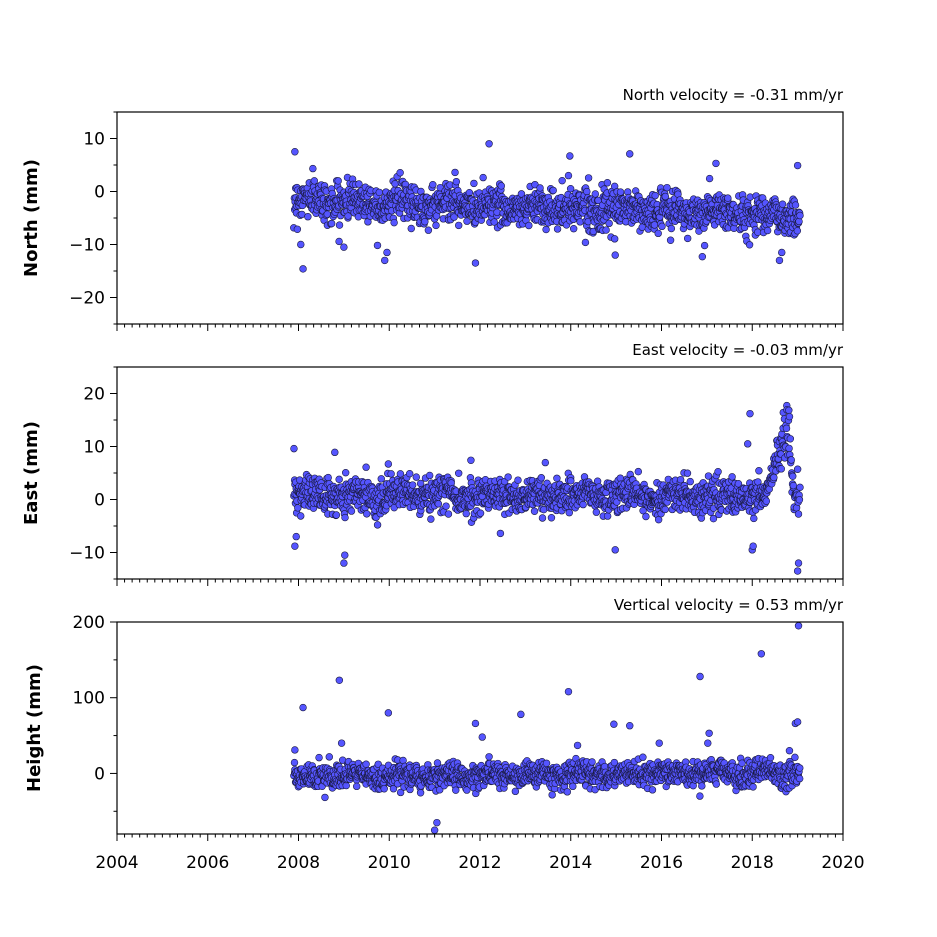  I want to click on y-tick-label: 100, so click(89, 699).